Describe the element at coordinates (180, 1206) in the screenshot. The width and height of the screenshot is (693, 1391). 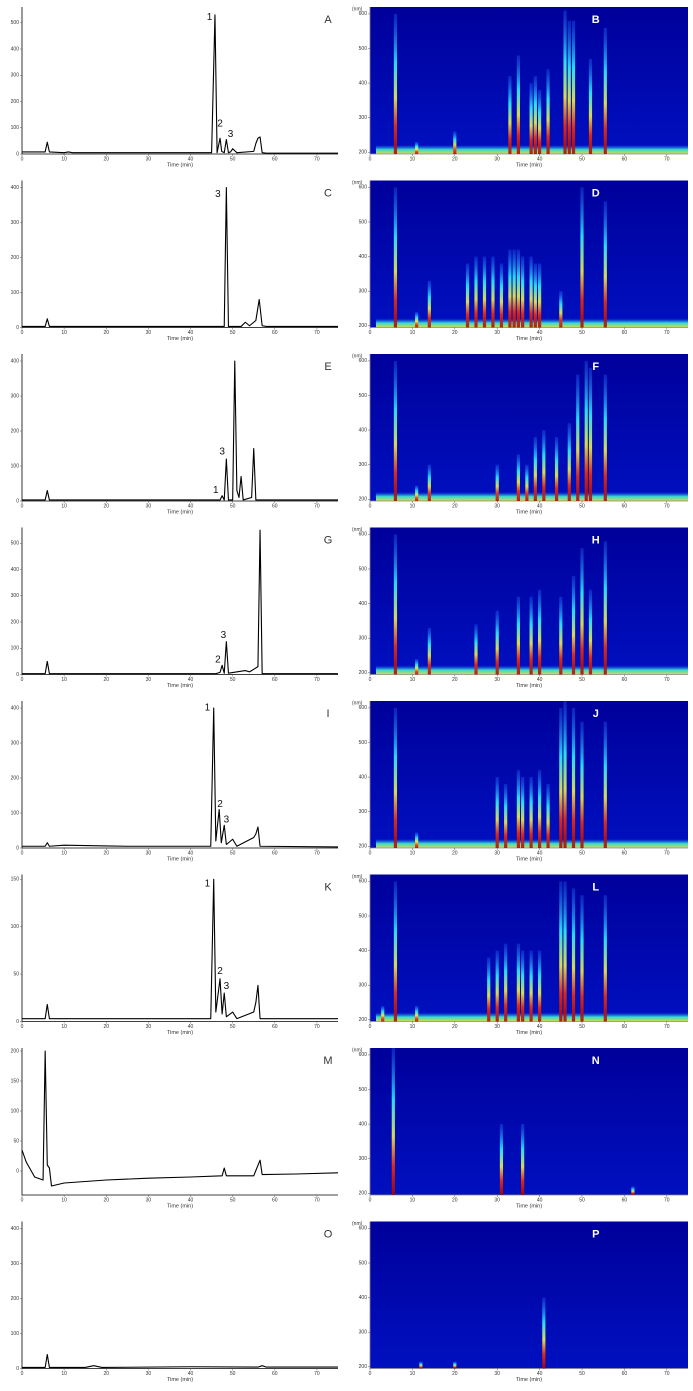
I see `x-axis-label: Time (min)` at that location.